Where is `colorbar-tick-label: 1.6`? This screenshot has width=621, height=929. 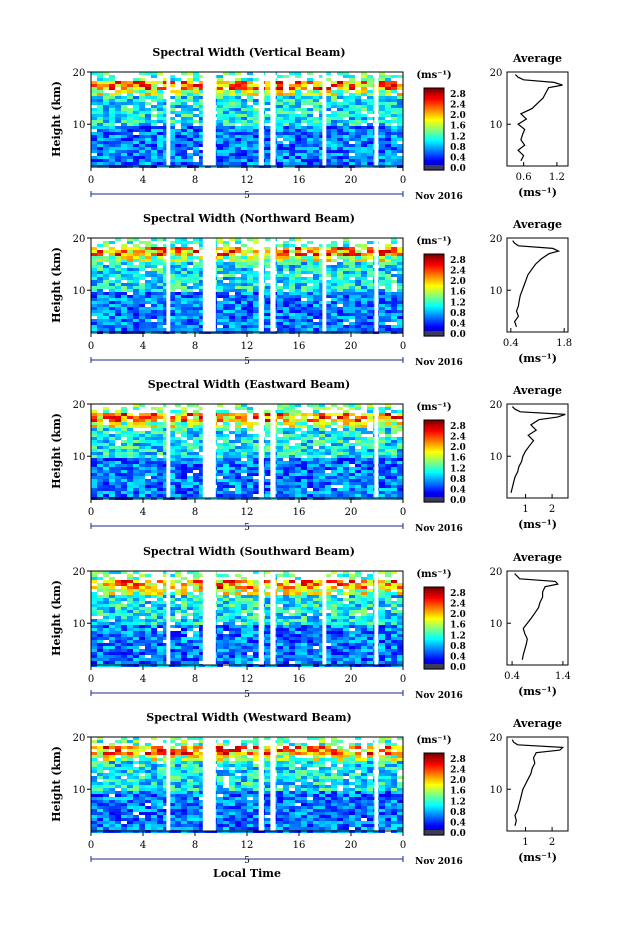 colorbar-tick-label: 1.6 is located at coordinates (458, 459).